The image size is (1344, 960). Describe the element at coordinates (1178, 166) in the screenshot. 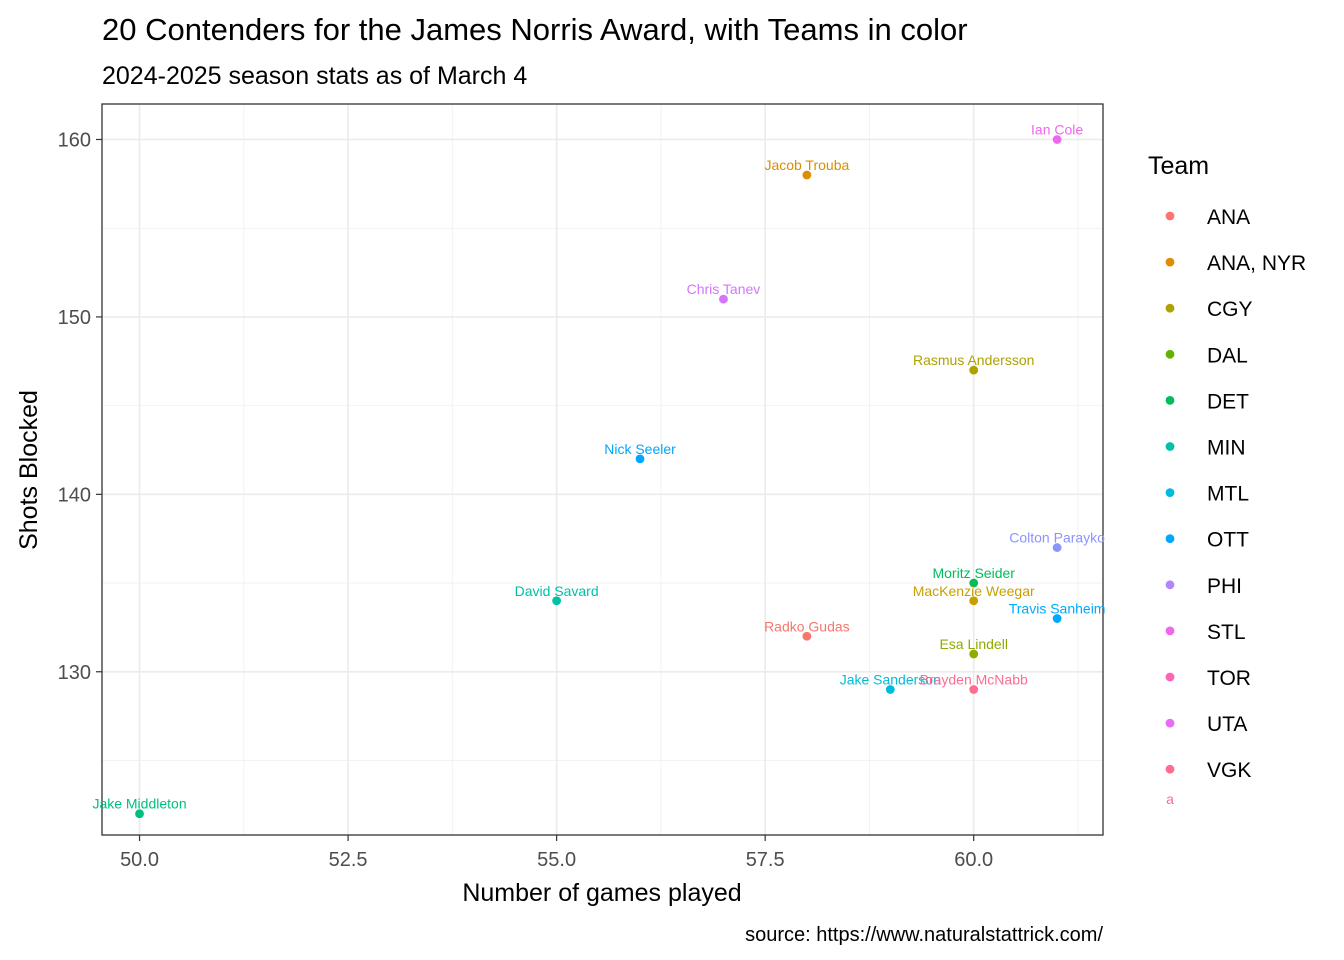

I see `legend-title: Team` at that location.